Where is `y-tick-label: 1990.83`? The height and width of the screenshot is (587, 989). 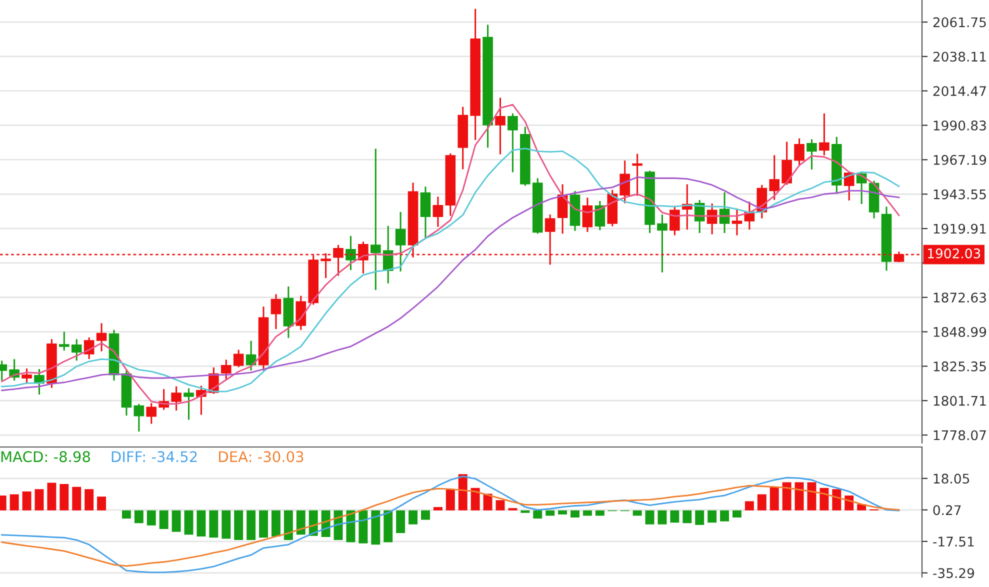 y-tick-label: 1990.83 is located at coordinates (960, 125).